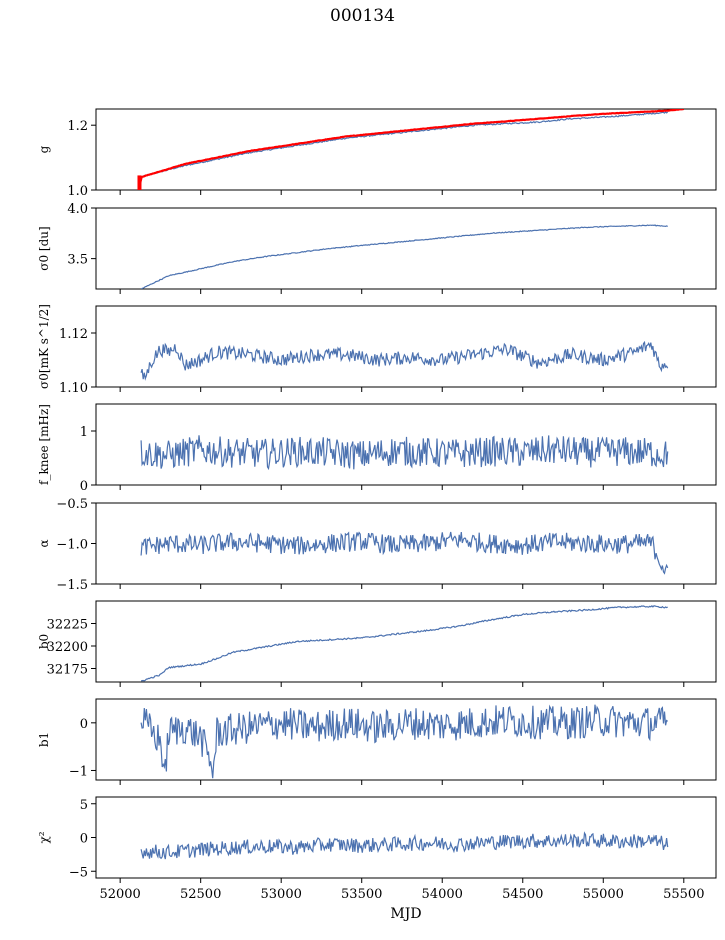 Image resolution: width=725 pixels, height=940 pixels. What do you see at coordinates (683, 894) in the screenshot?
I see `x-tick-label: 55500` at bounding box center [683, 894].